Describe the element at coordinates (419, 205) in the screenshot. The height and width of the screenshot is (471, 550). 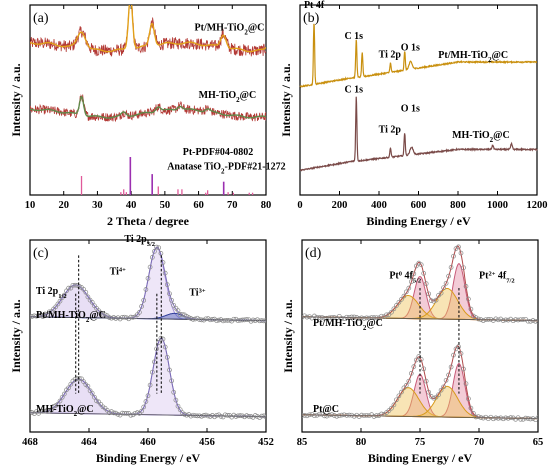
I see `x-tick-label-b: 600` at that location.